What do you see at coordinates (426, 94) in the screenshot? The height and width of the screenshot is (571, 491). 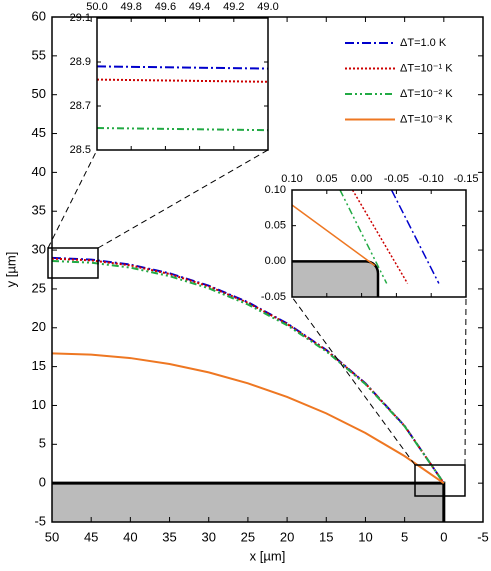 I see `legend-label: ΔT=10⁻² K` at bounding box center [426, 94].